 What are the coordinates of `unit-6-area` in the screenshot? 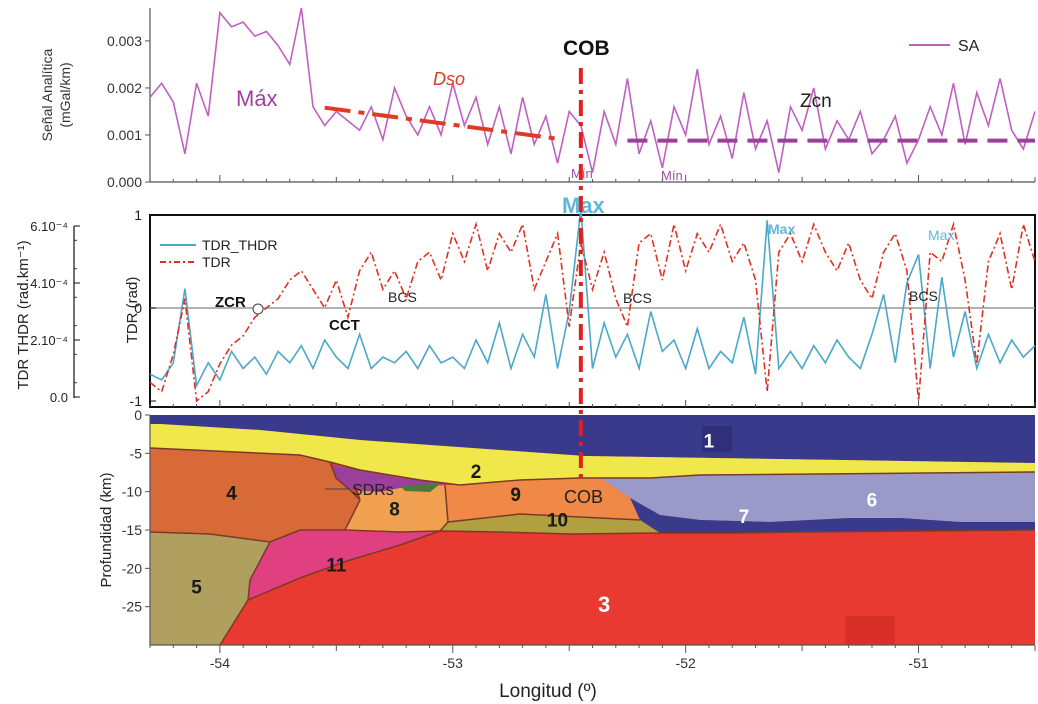 It's located at (817, 497).